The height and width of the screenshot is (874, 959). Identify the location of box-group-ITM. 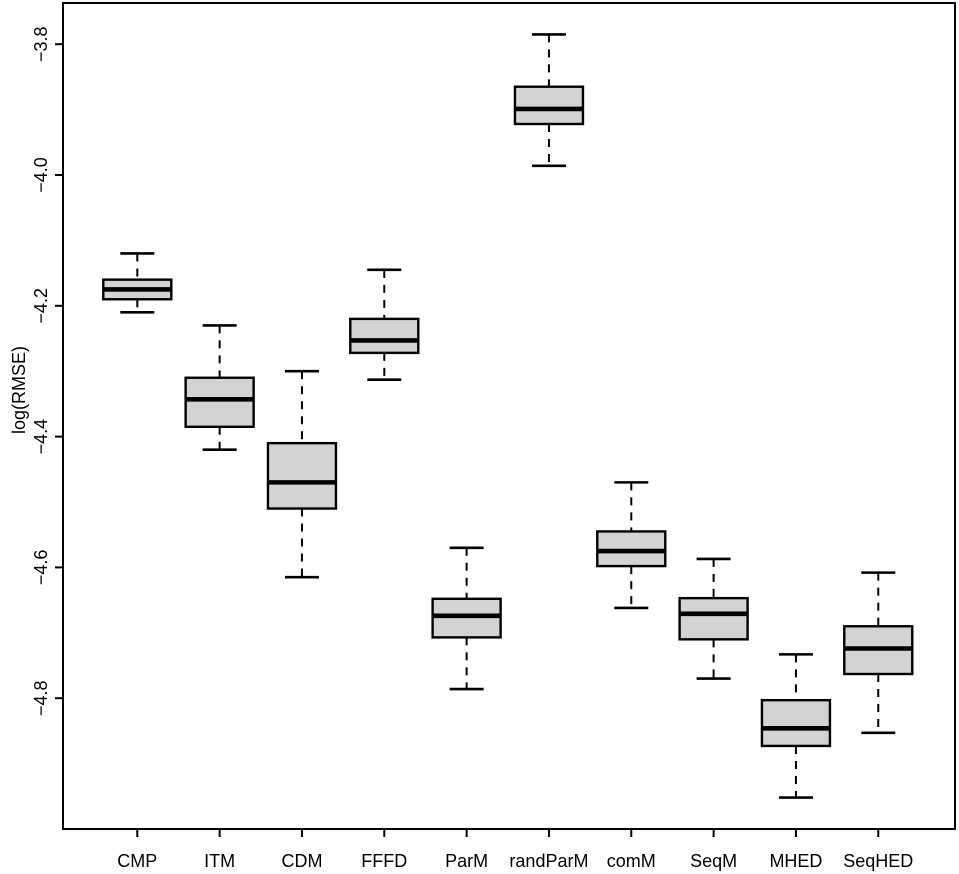
(219, 387).